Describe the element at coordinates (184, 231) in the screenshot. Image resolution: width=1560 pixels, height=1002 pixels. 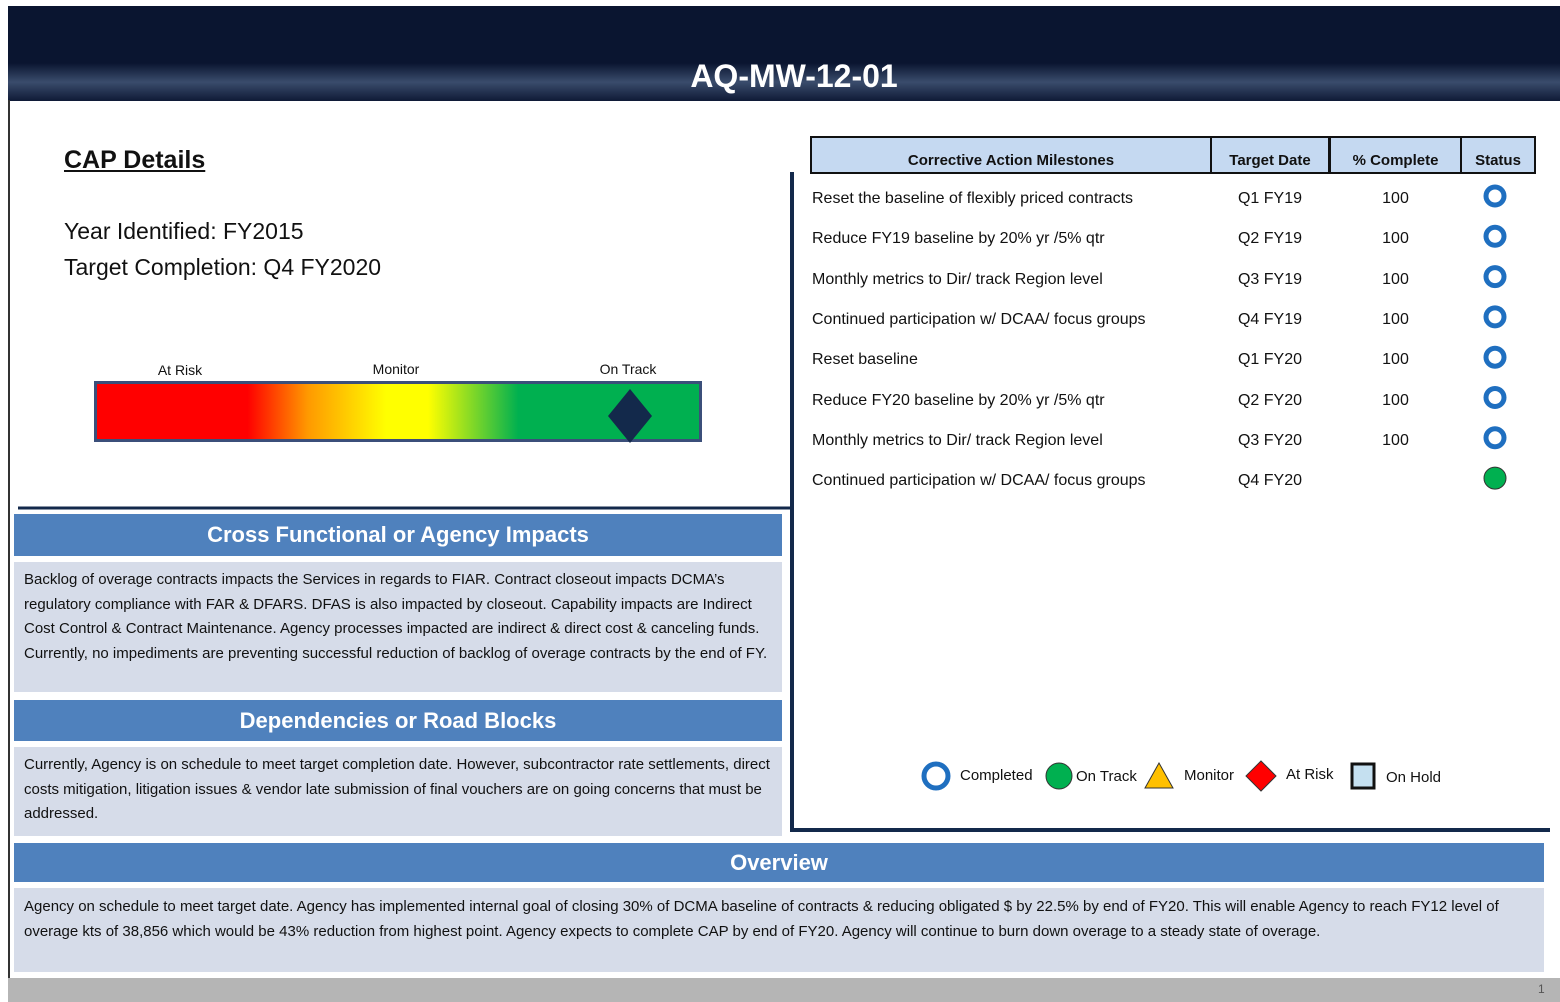
I see `year-identified: Year Identified: FY2015` at that location.